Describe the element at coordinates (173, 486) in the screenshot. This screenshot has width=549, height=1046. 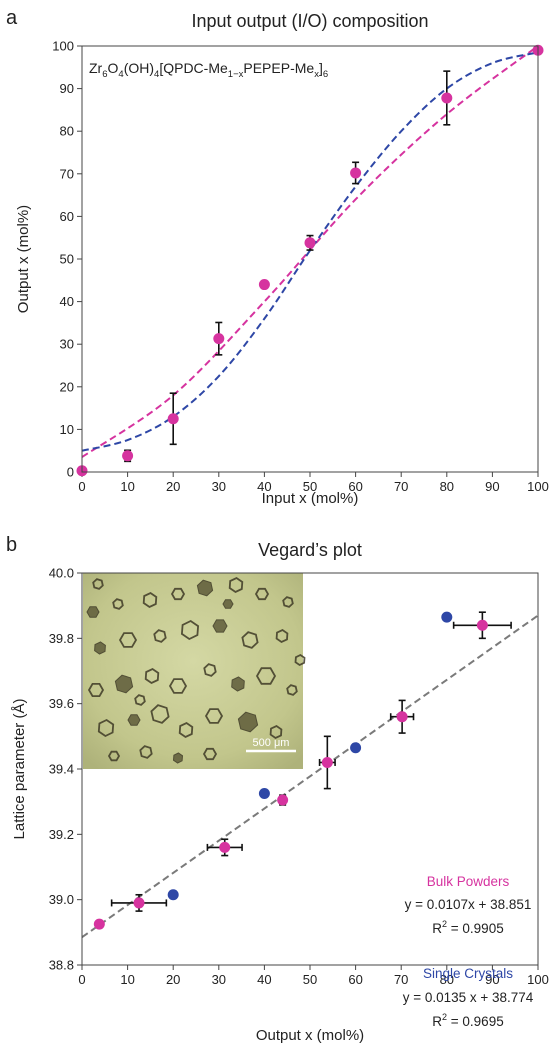
I see `panel-a-xtick-label: 20` at that location.